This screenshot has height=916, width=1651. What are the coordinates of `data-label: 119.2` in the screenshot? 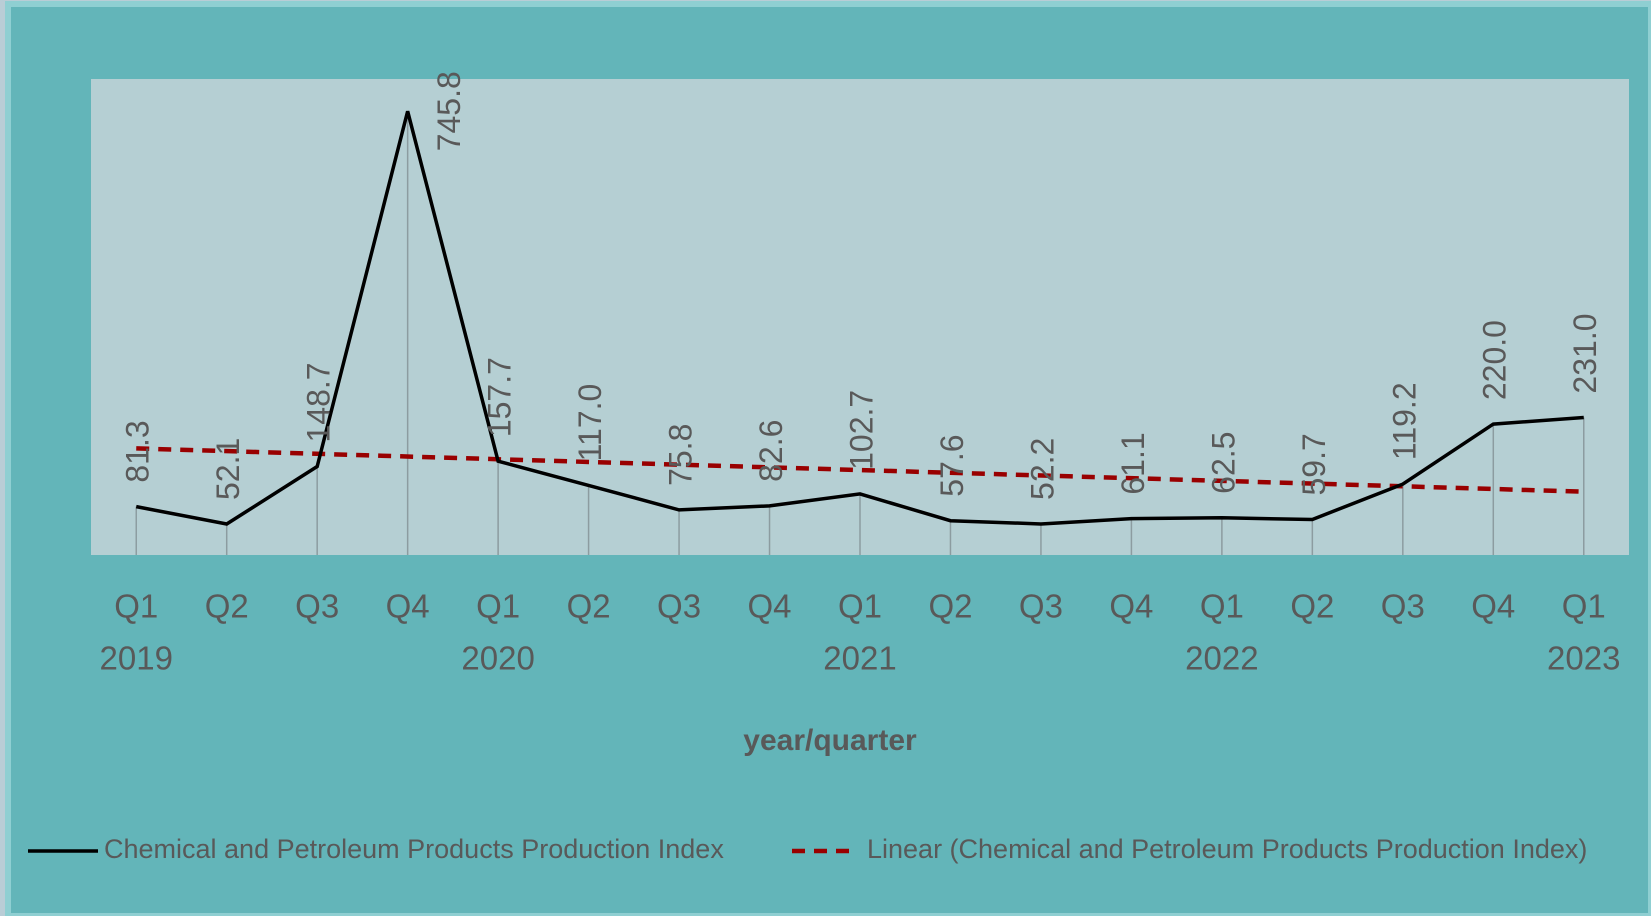 It's located at (1404, 421).